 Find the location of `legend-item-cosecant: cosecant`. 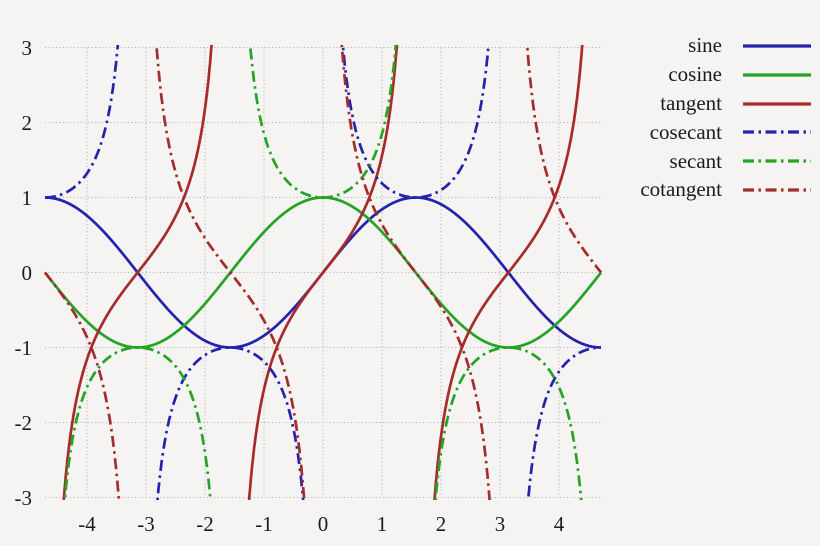

legend-item-cosecant: cosecant is located at coordinates (726, 132).